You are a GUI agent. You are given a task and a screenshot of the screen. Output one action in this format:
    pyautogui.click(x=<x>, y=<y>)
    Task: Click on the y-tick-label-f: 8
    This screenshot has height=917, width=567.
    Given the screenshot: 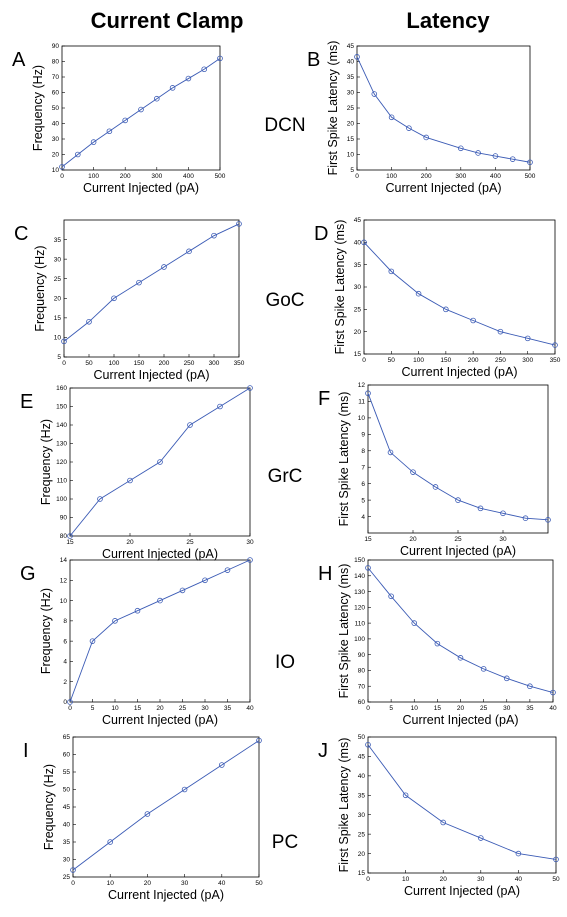 What is the action you would take?
    pyautogui.click(x=363, y=451)
    